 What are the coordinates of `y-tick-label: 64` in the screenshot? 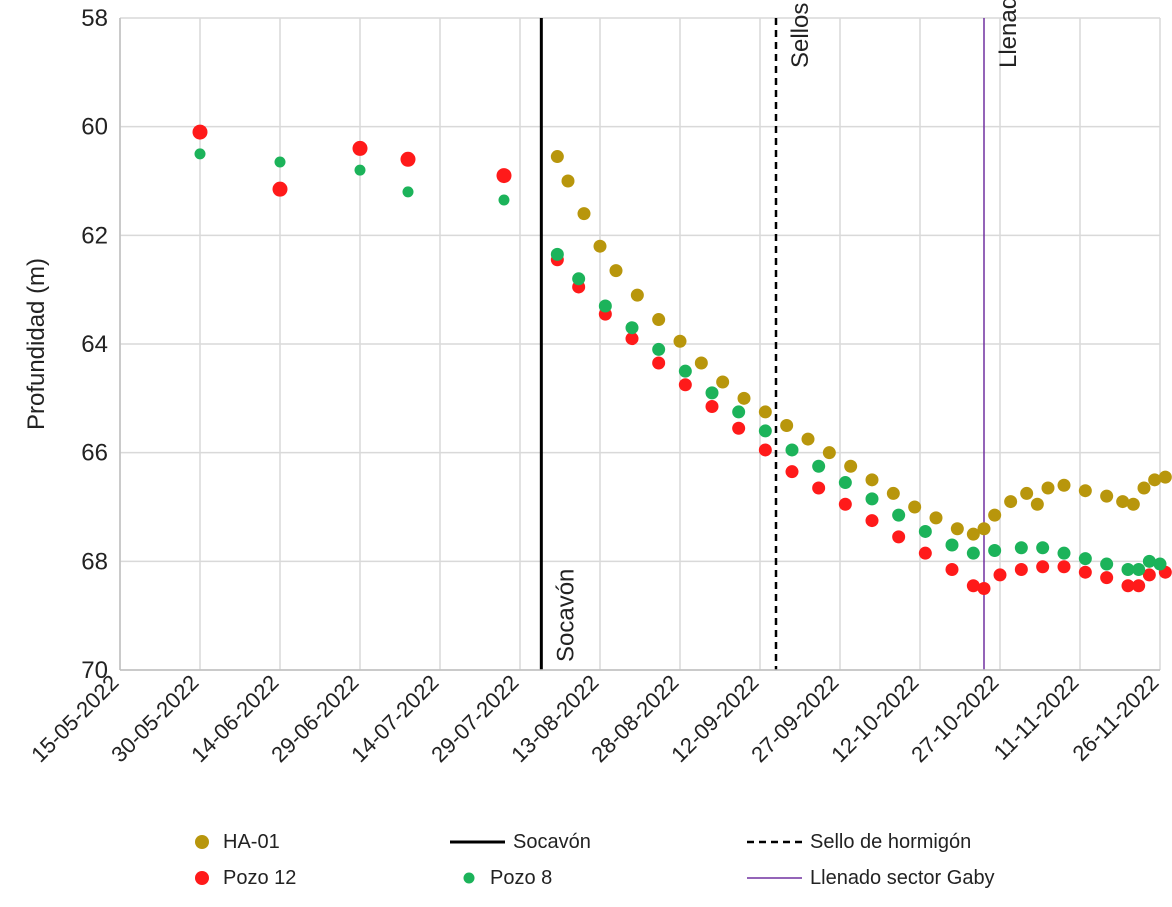 It's located at (94, 344).